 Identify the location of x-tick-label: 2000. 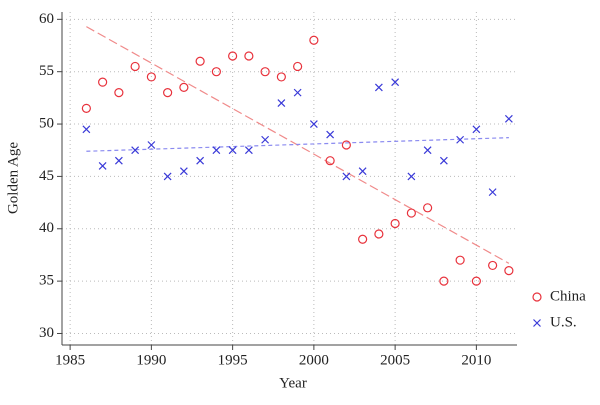
(314, 360).